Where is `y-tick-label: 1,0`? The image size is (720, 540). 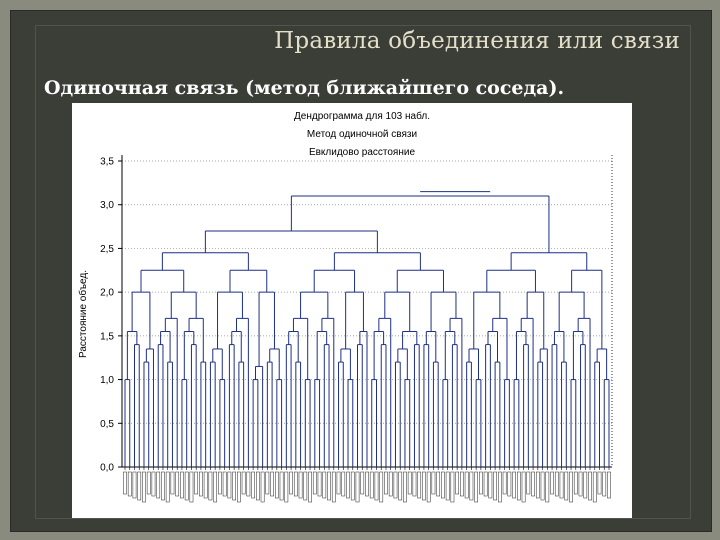
y-tick-label: 1,0 is located at coordinates (107, 380).